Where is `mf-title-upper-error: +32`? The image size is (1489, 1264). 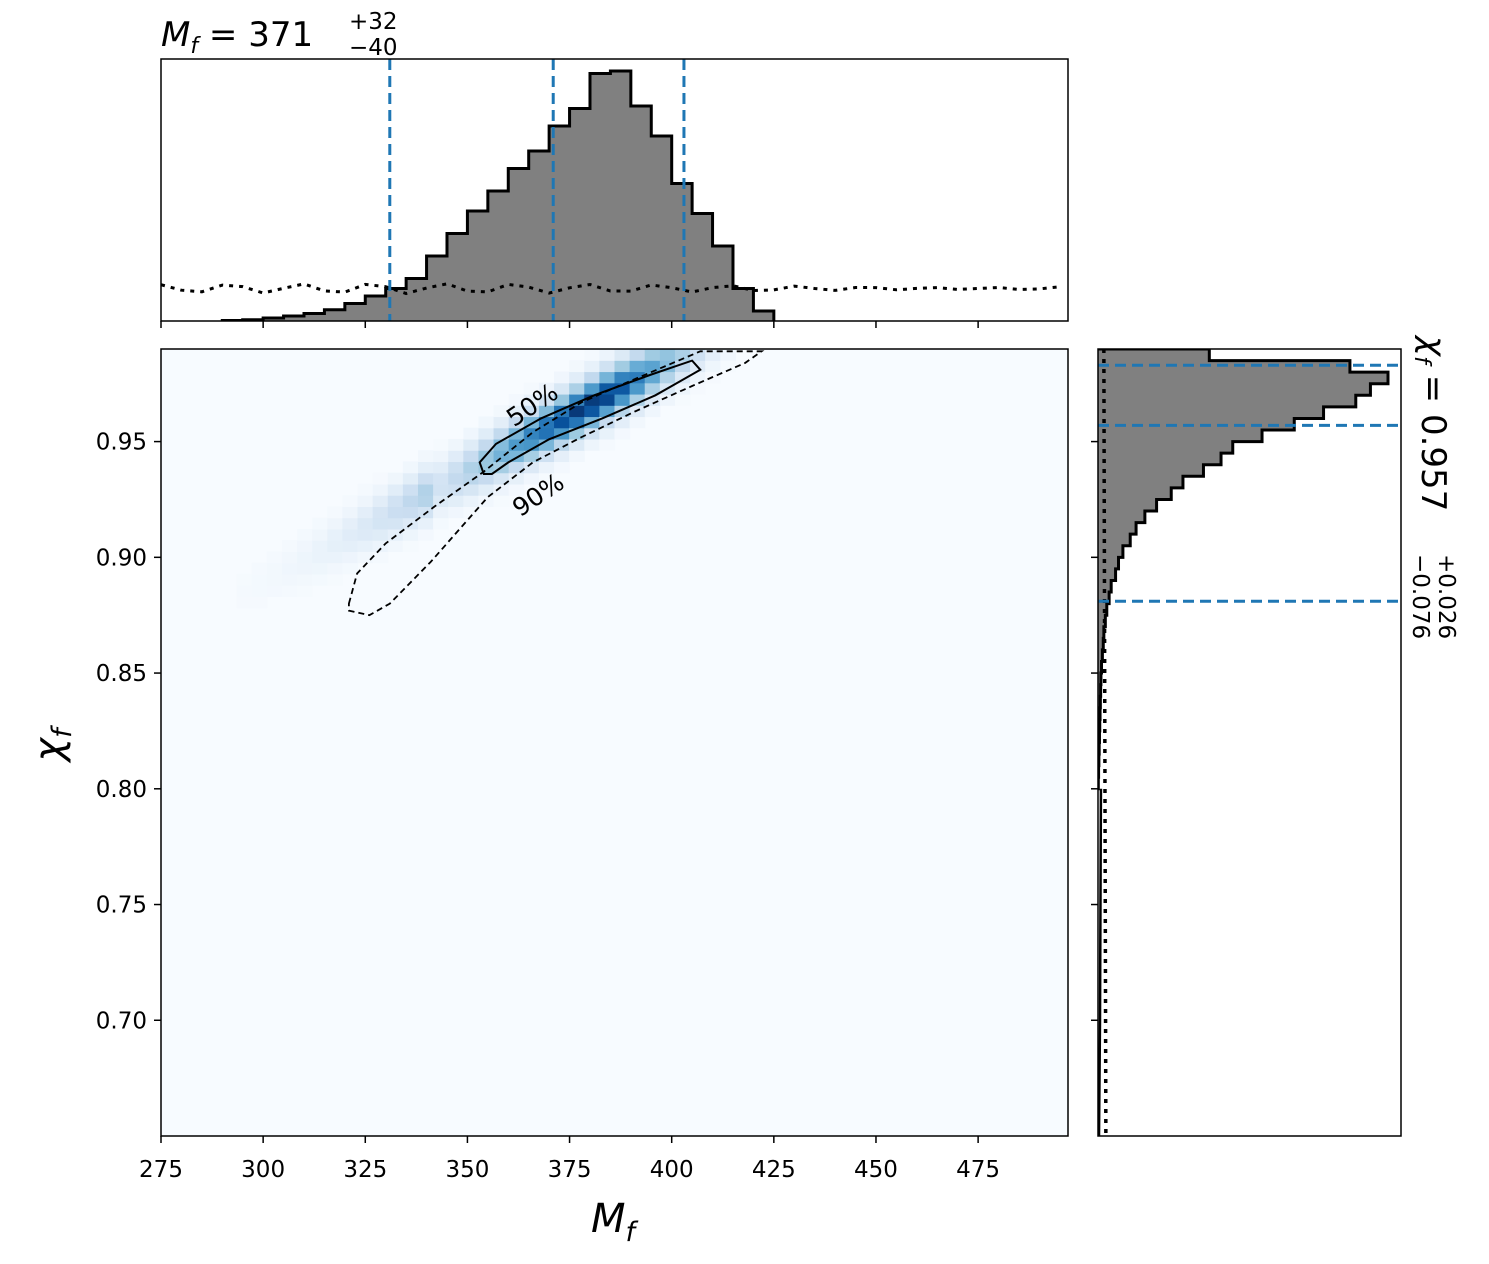
mf-title-upper-error: +32 is located at coordinates (373, 22).